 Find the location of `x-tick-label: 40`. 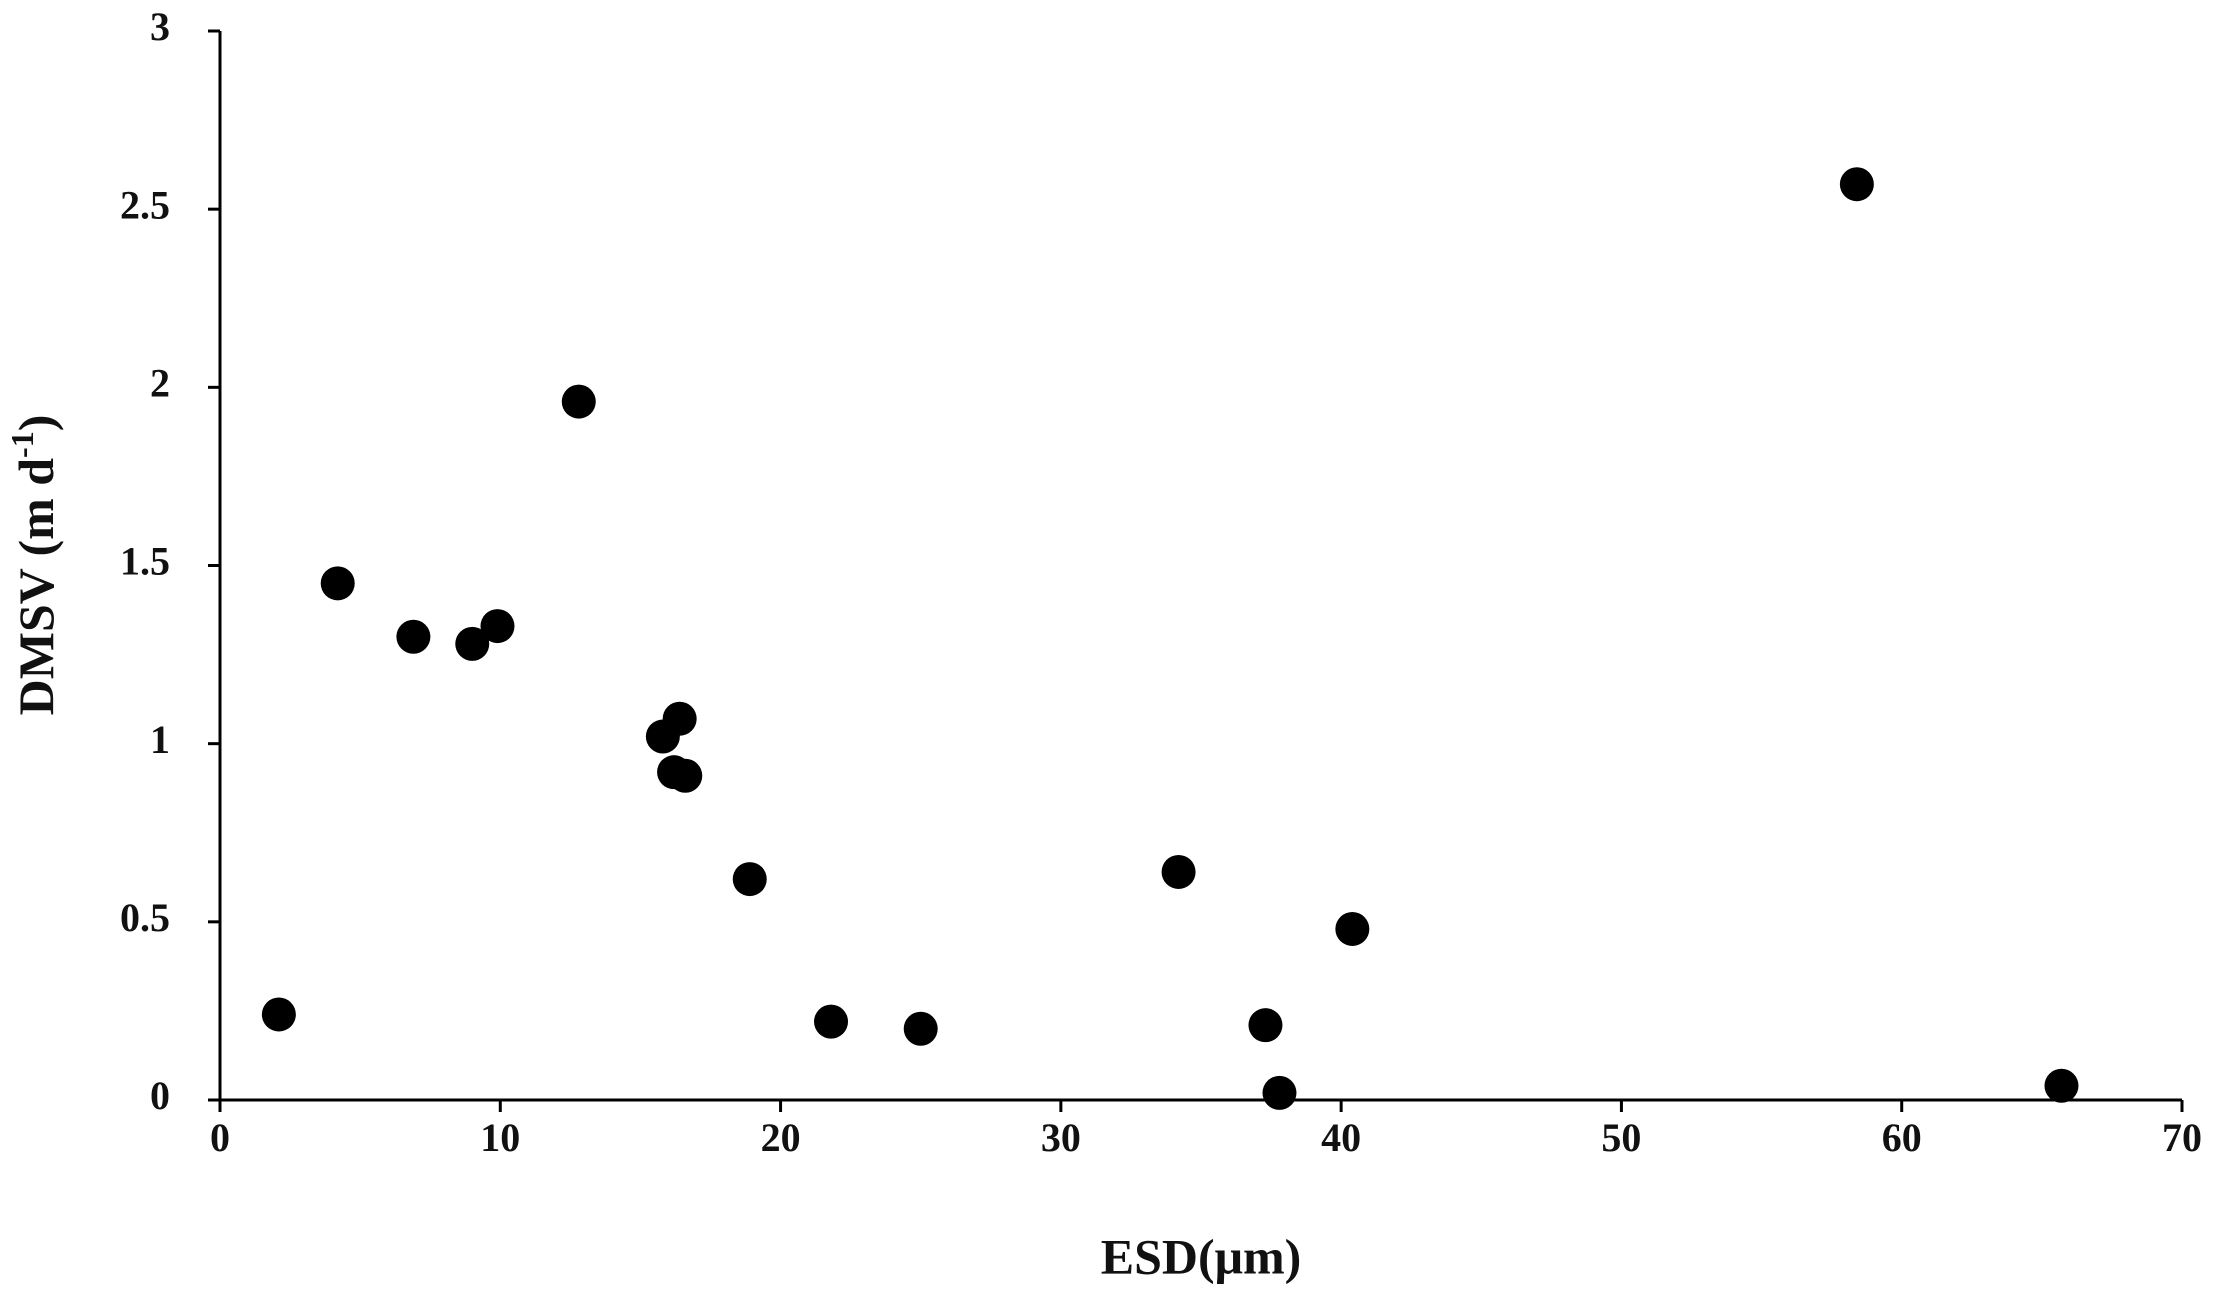

x-tick-label: 40 is located at coordinates (1341, 1137).